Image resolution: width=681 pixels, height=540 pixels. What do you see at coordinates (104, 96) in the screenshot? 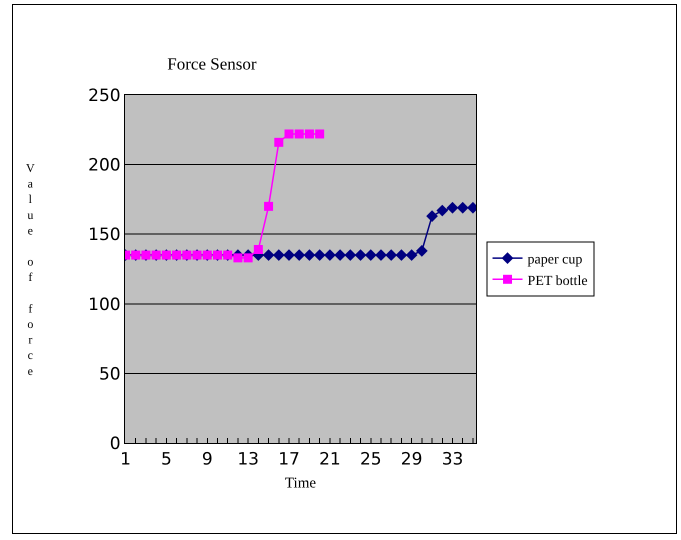
I see `y-tick-label: 250` at bounding box center [104, 96].